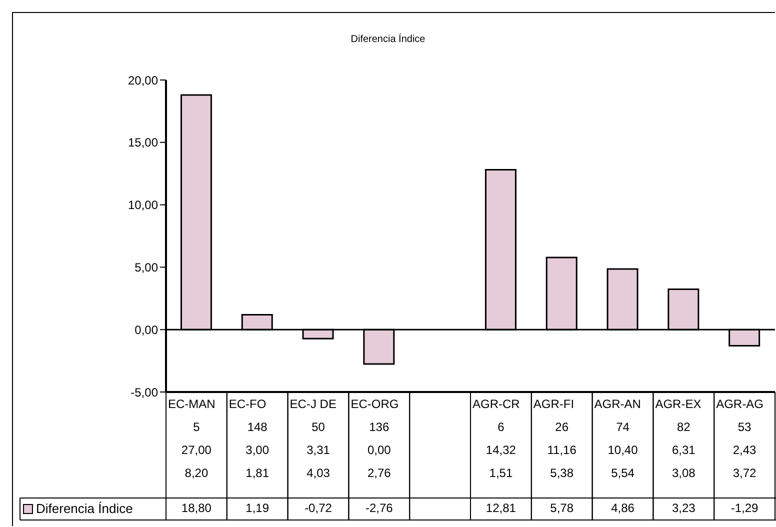  What do you see at coordinates (740, 438) in the screenshot?
I see `x-tick-label: AGR-AG 53 2,43 3,72` at bounding box center [740, 438].